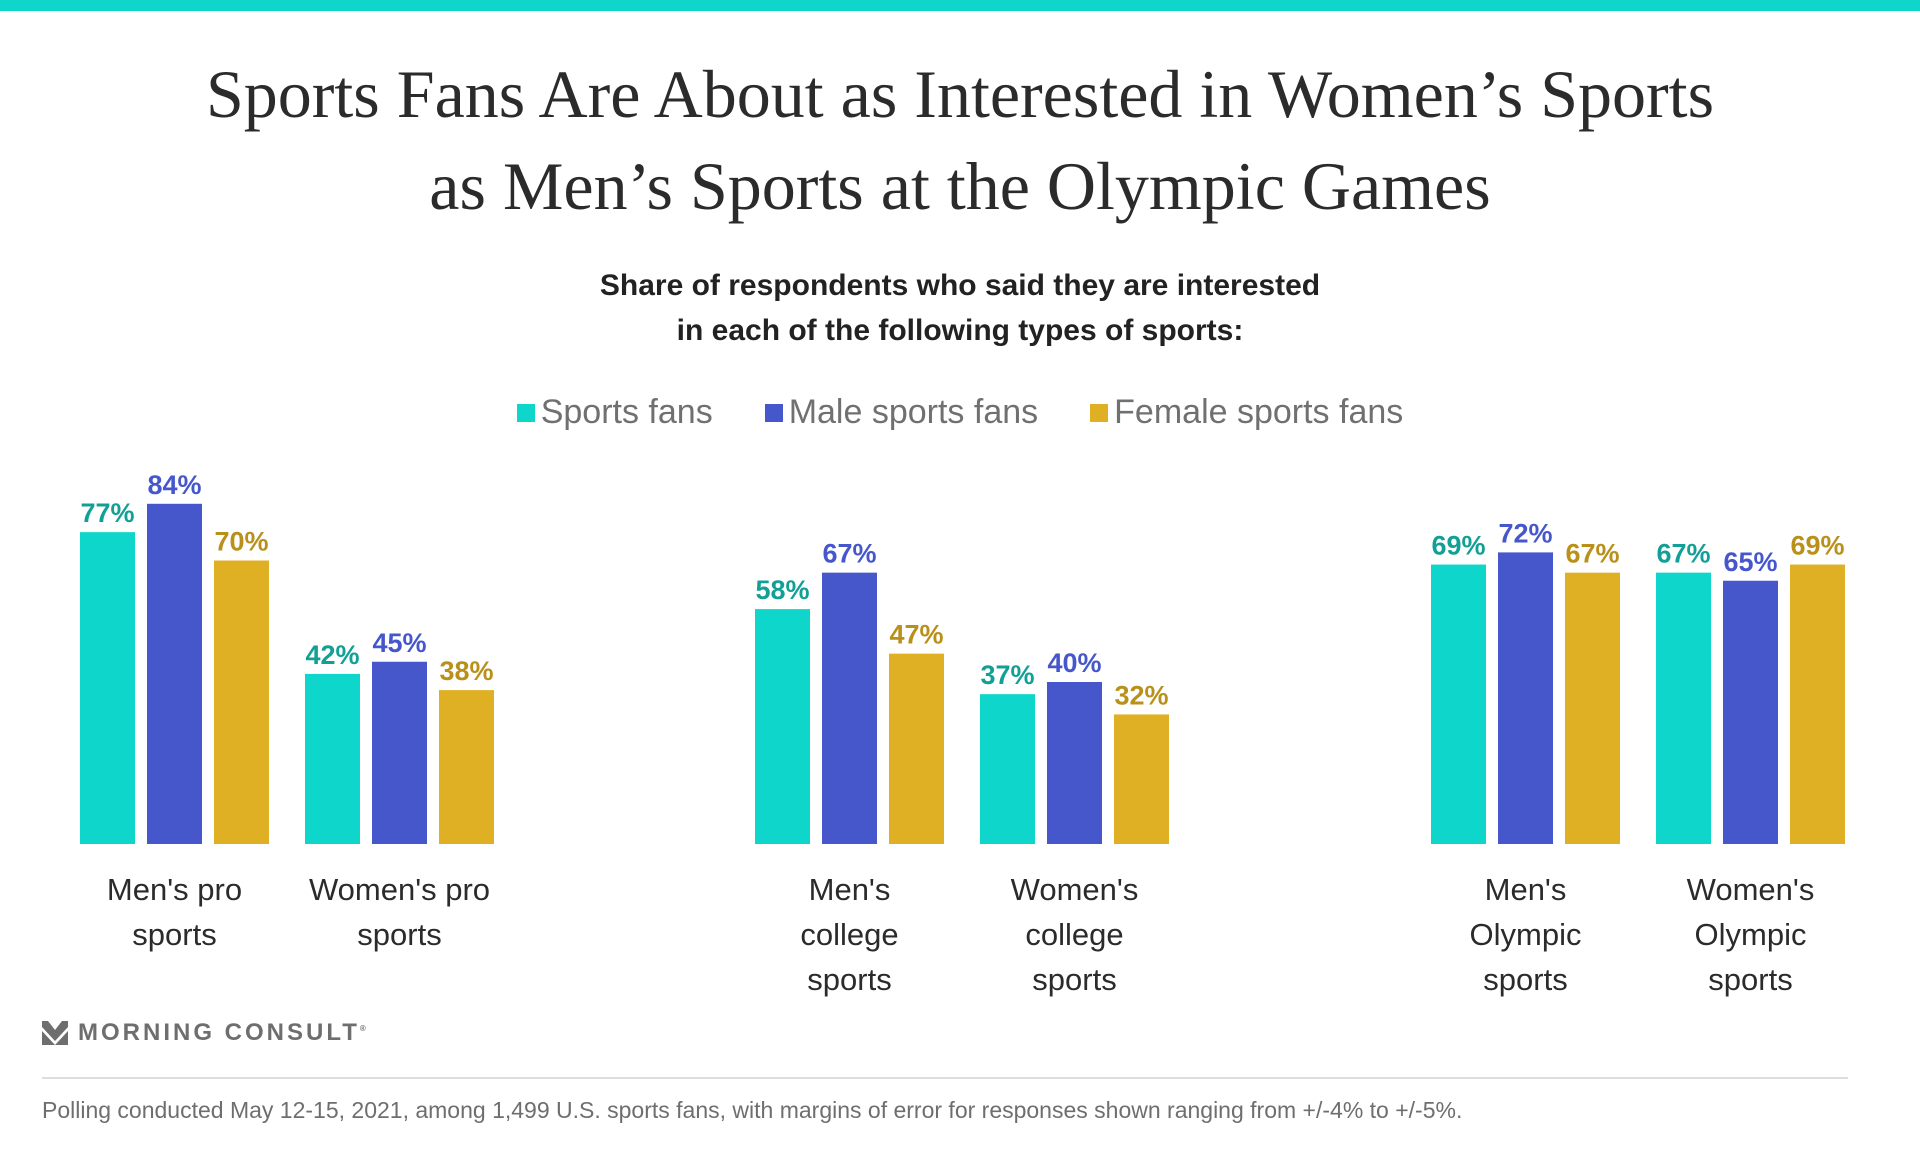  What do you see at coordinates (241, 542) in the screenshot?
I see `data-label: 70%` at bounding box center [241, 542].